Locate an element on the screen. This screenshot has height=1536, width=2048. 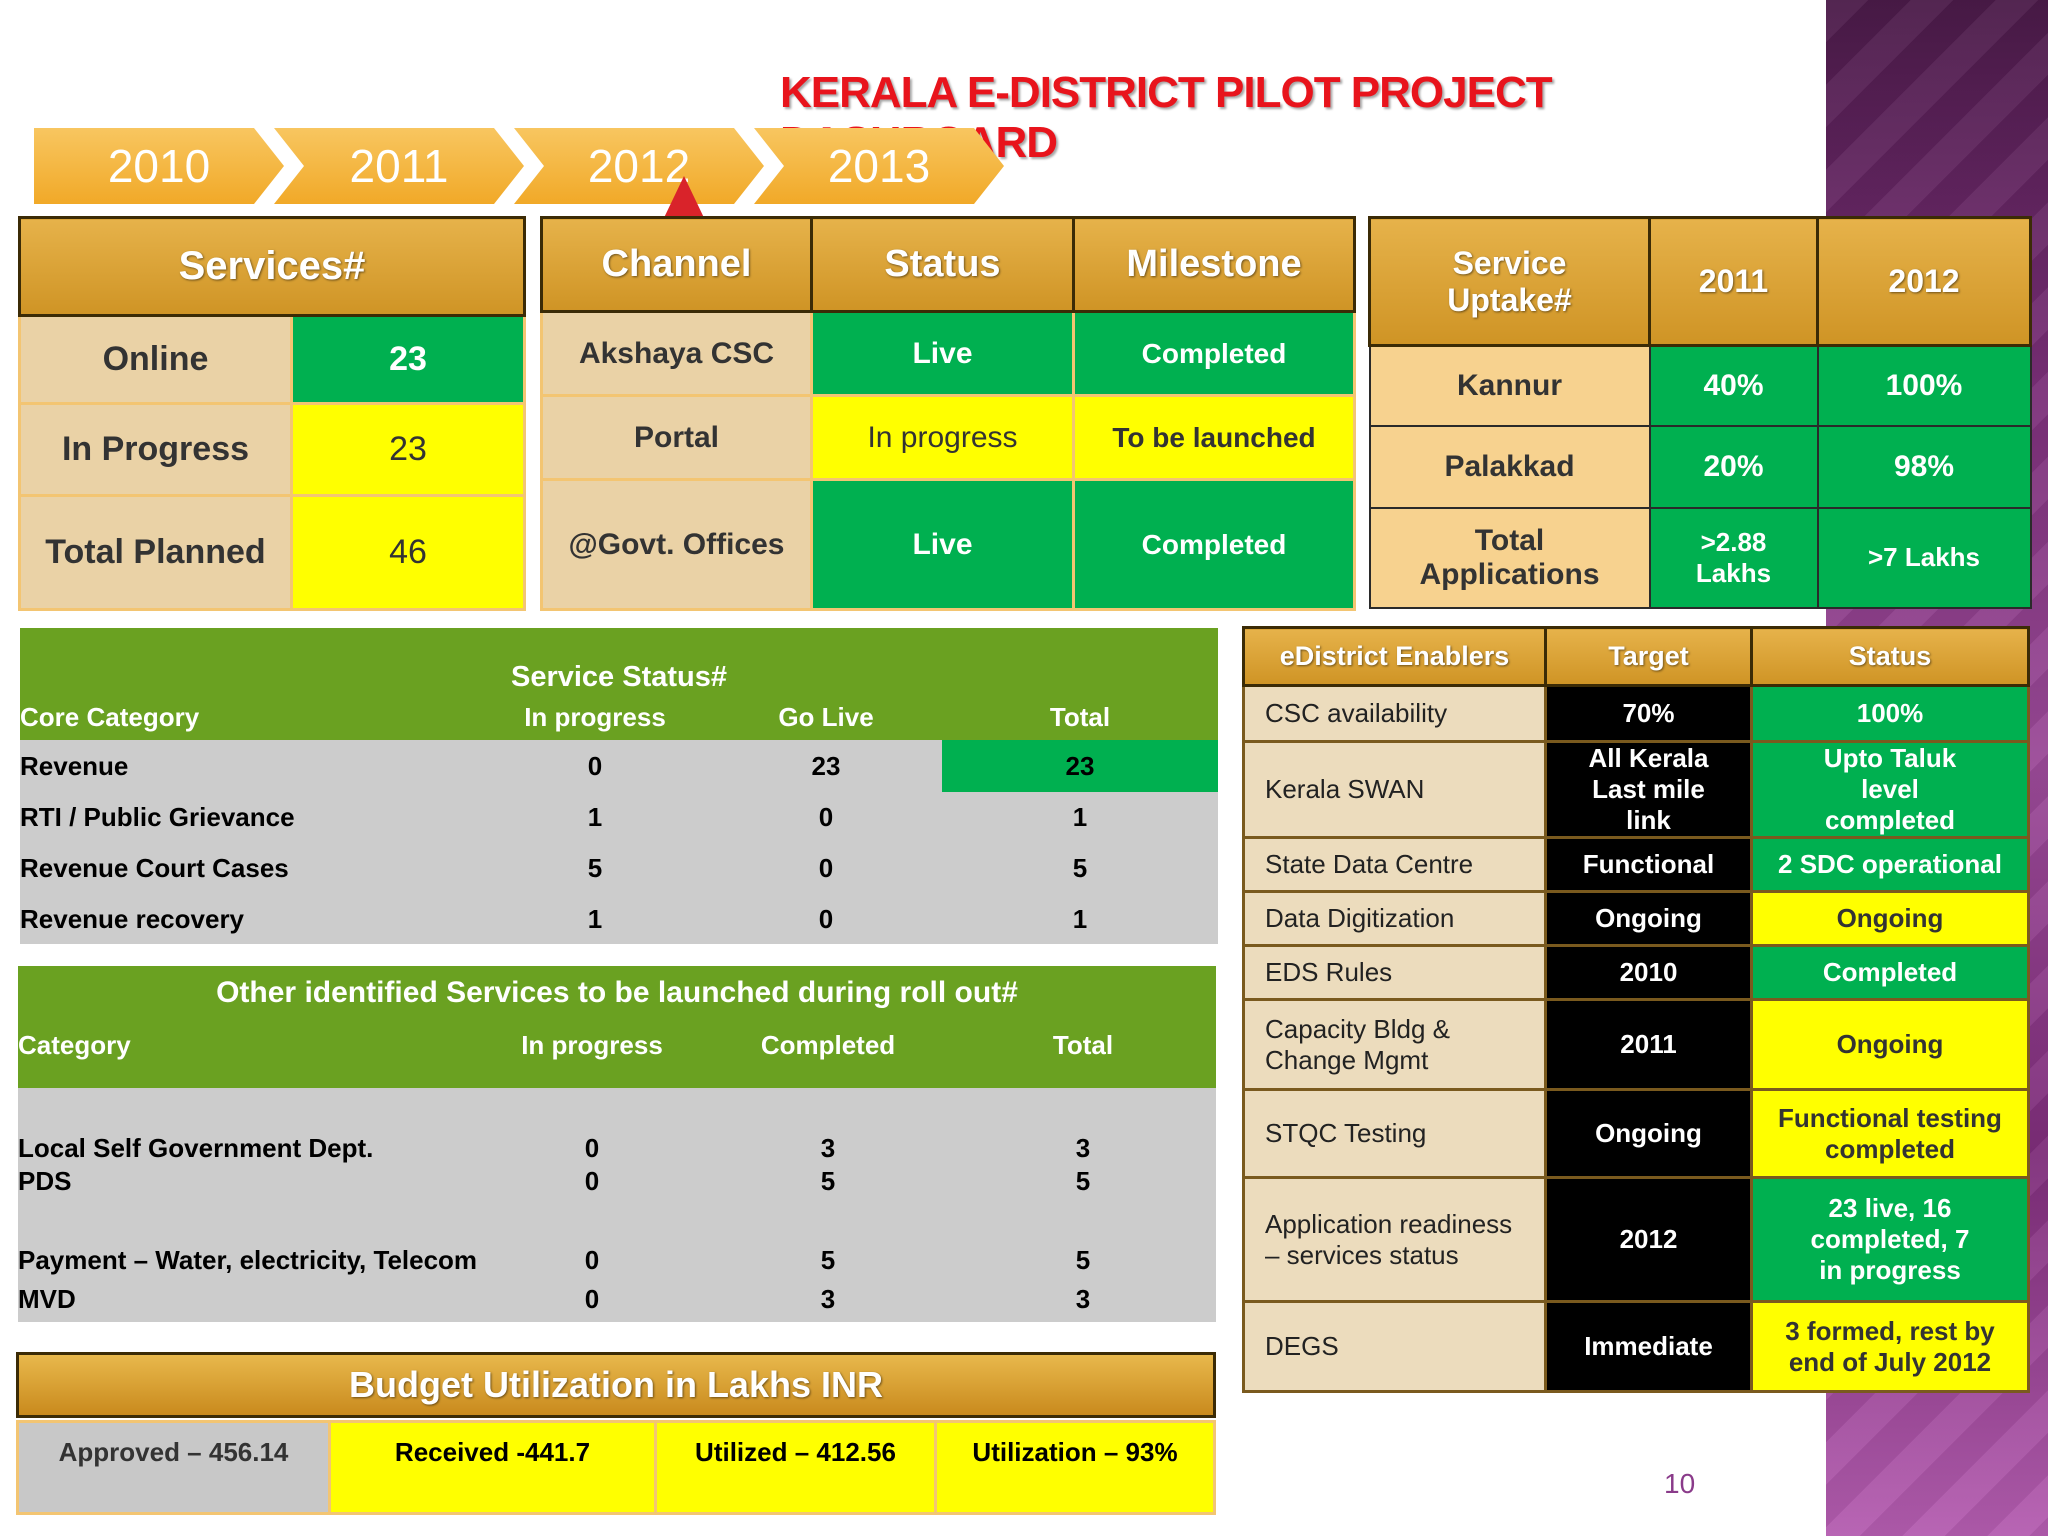
other-category: MVD is located at coordinates (47, 1298).